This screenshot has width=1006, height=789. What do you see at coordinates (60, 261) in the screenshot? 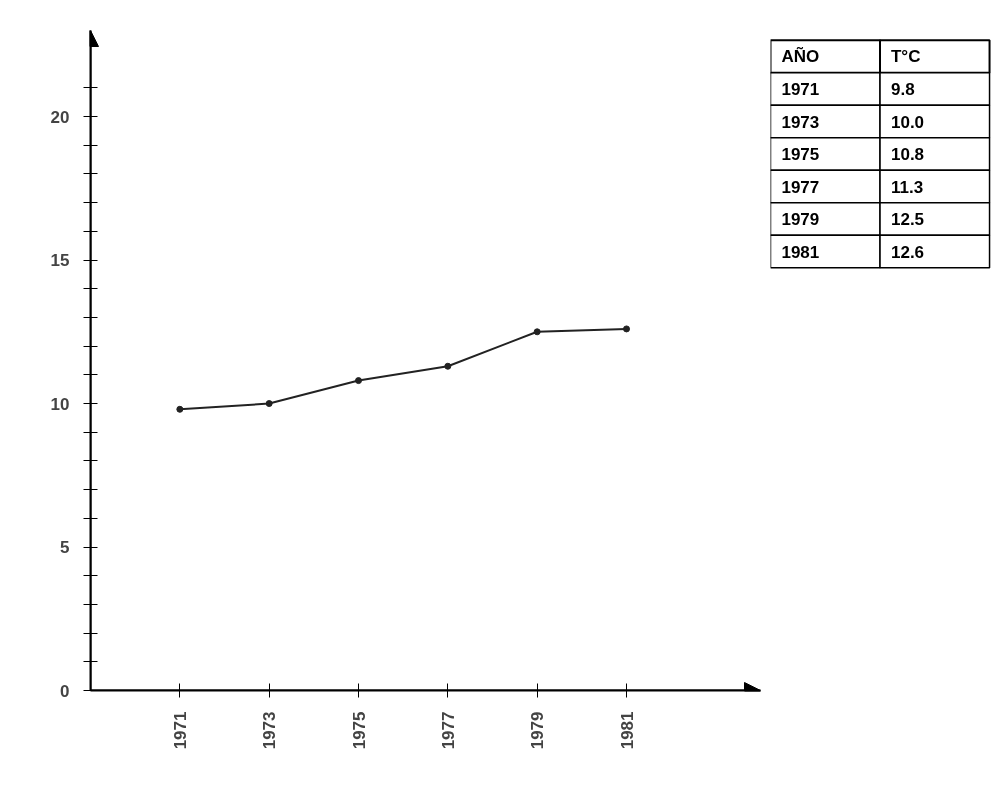
I see `y-tick-label: 15` at bounding box center [60, 261].